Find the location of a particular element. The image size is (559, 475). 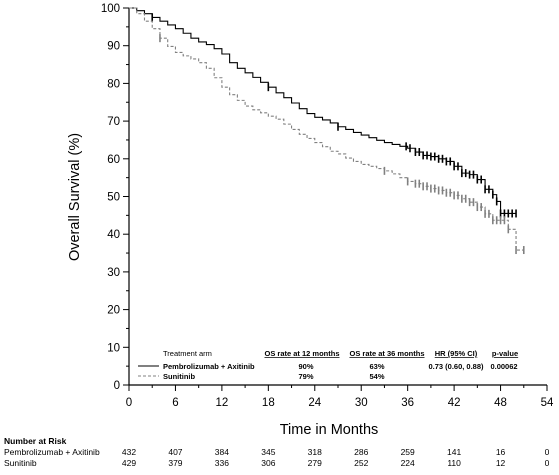

y-tick-label: 0 is located at coordinates (117, 386).